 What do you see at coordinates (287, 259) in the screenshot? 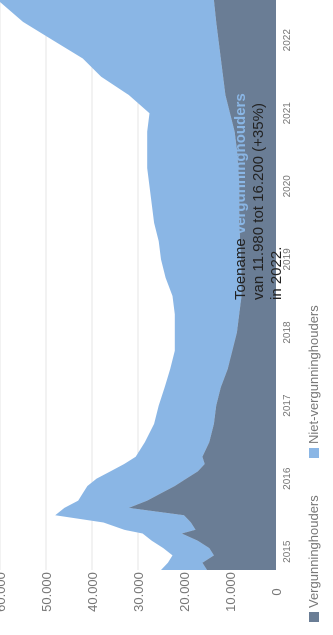
I see `x-tick-label-2019: 2019` at bounding box center [287, 259].